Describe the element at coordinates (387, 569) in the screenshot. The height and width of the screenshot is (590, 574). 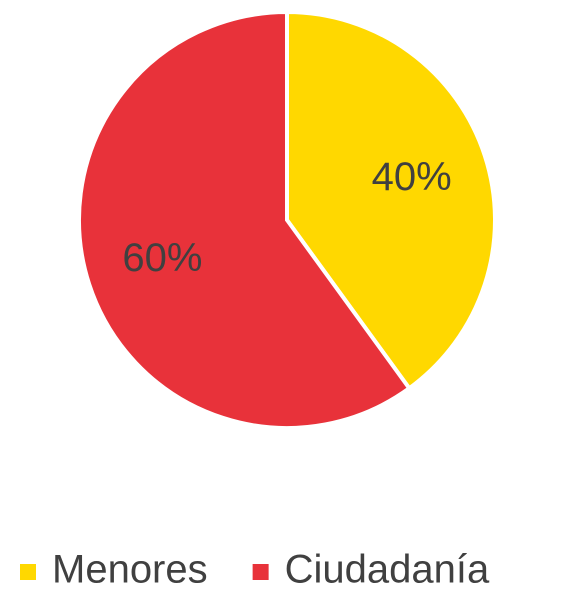
I see `legend-label: Ciudadanía` at that location.